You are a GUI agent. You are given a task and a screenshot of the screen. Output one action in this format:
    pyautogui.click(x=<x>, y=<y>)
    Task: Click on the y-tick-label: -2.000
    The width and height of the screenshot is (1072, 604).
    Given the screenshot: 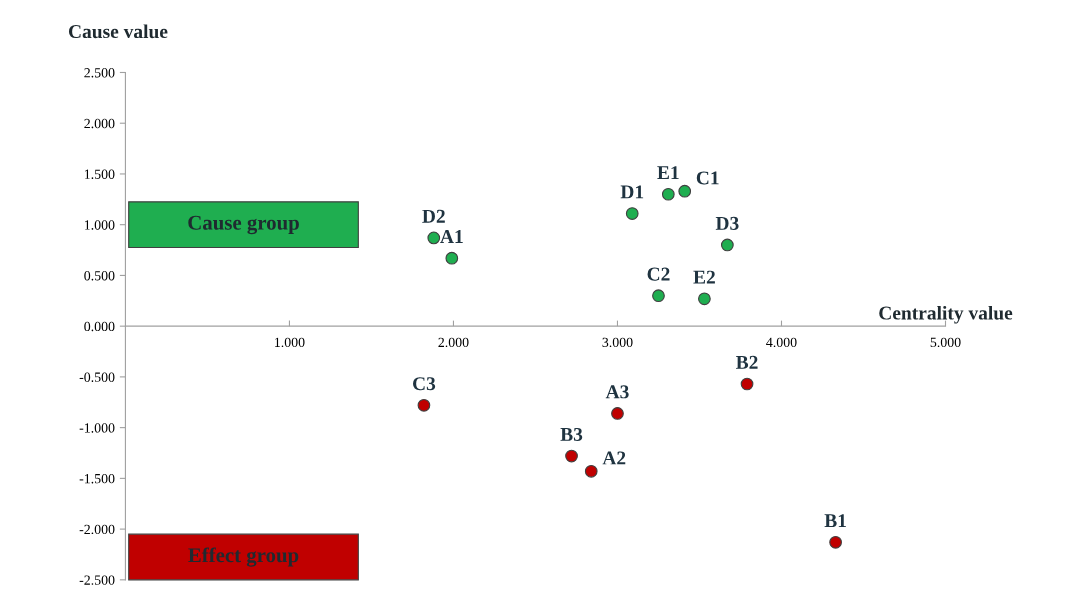 What is the action you would take?
    pyautogui.click(x=97, y=529)
    